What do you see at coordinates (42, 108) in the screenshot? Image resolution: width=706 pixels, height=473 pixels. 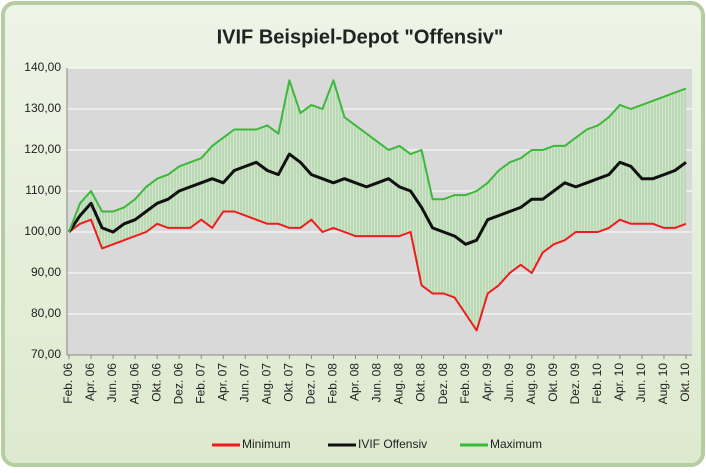 I see `y-tick-label: 130,00` at bounding box center [42, 108].